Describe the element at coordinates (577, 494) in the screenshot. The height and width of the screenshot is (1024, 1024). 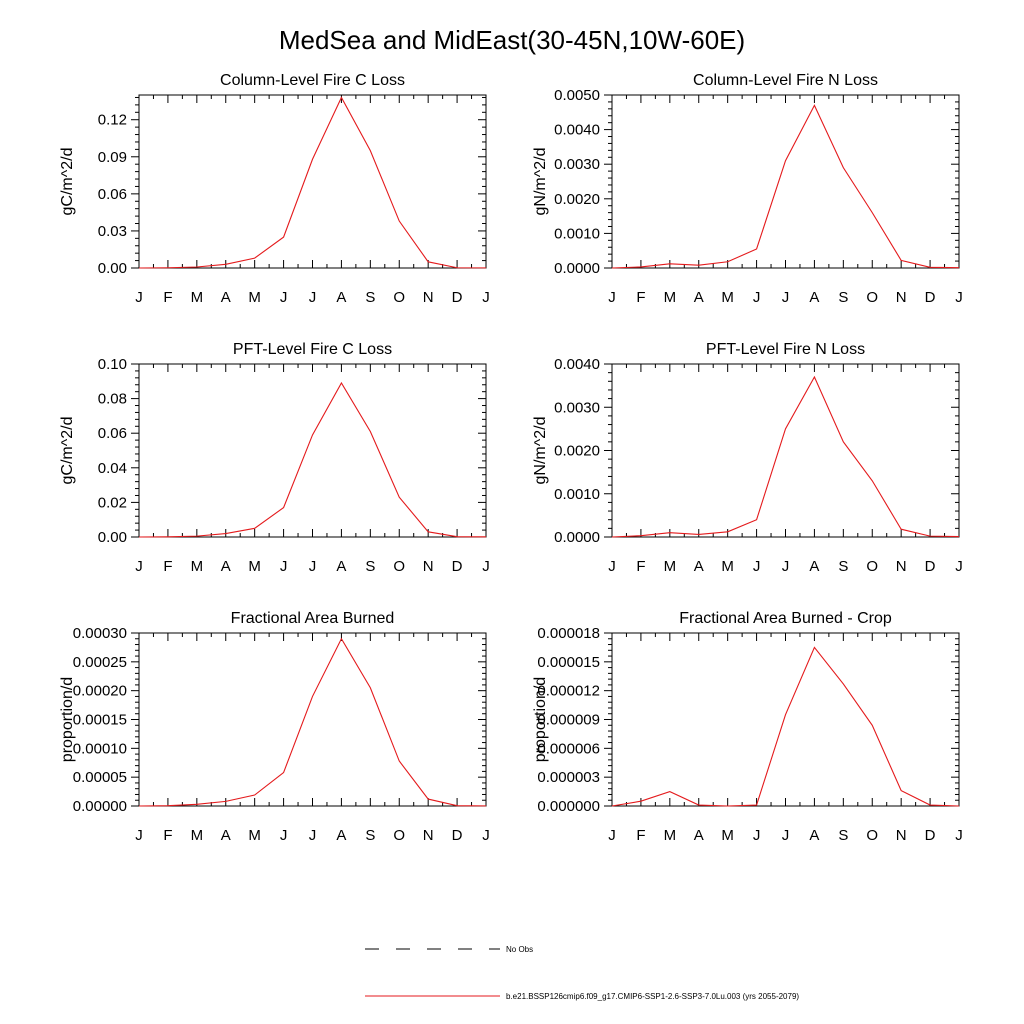
I see `y-tick-label: 0.0010` at that location.